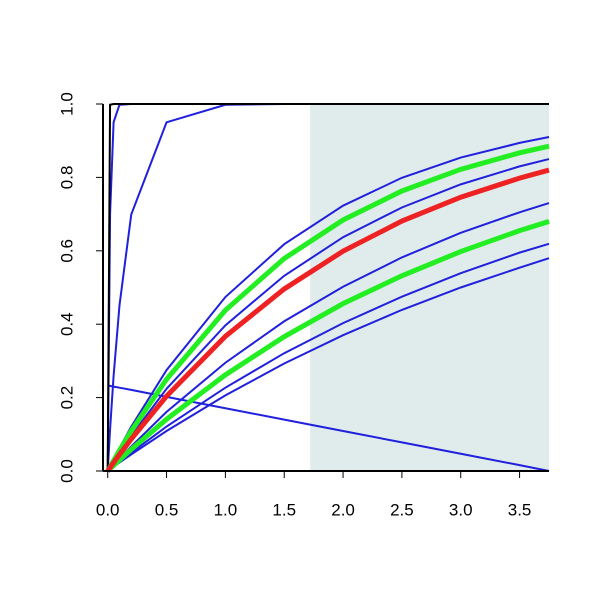  Describe the element at coordinates (402, 509) in the screenshot. I see `x-tick-label: 2.5` at that location.